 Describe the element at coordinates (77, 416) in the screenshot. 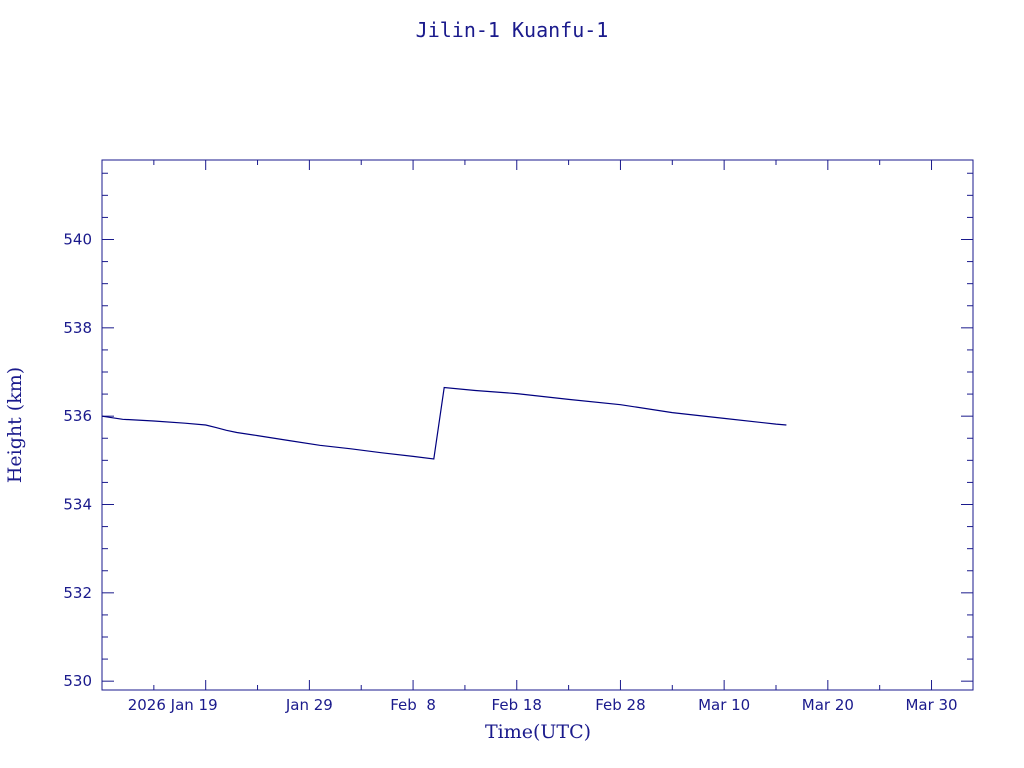

I see `y-tick-label: 536` at that location.